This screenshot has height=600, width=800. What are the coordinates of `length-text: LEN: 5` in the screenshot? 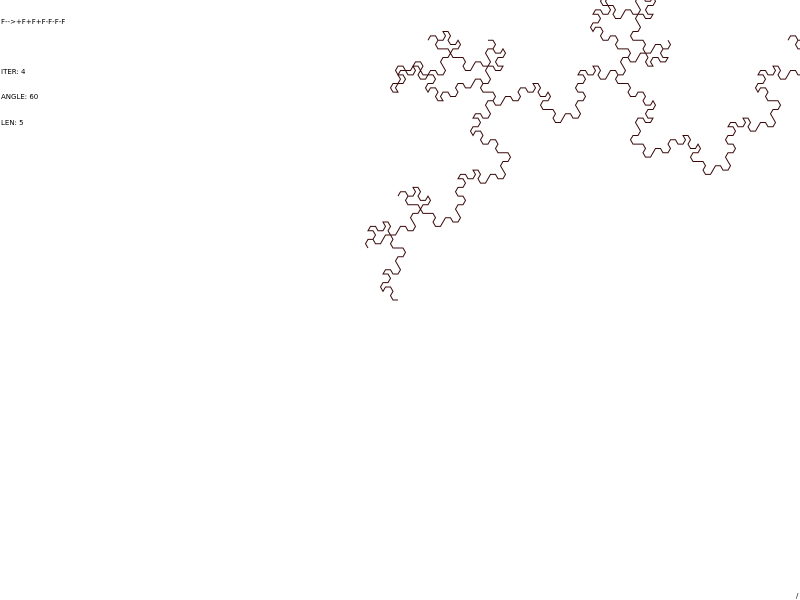 It's located at (12, 122).